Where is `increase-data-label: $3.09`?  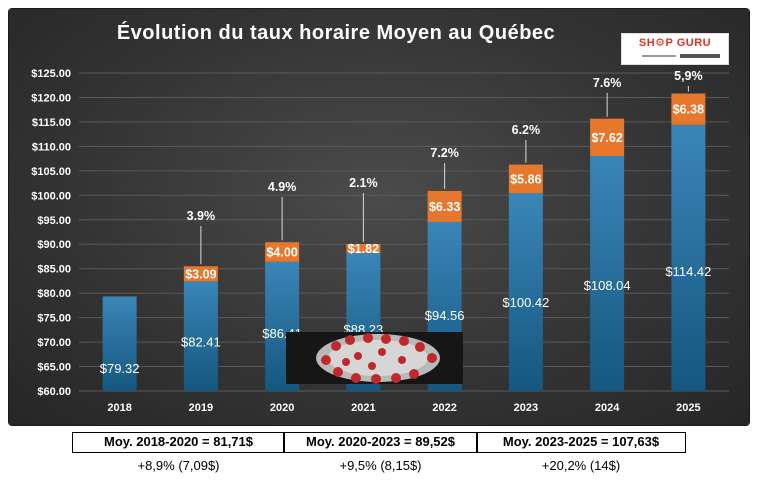
increase-data-label: $3.09 is located at coordinates (200, 274).